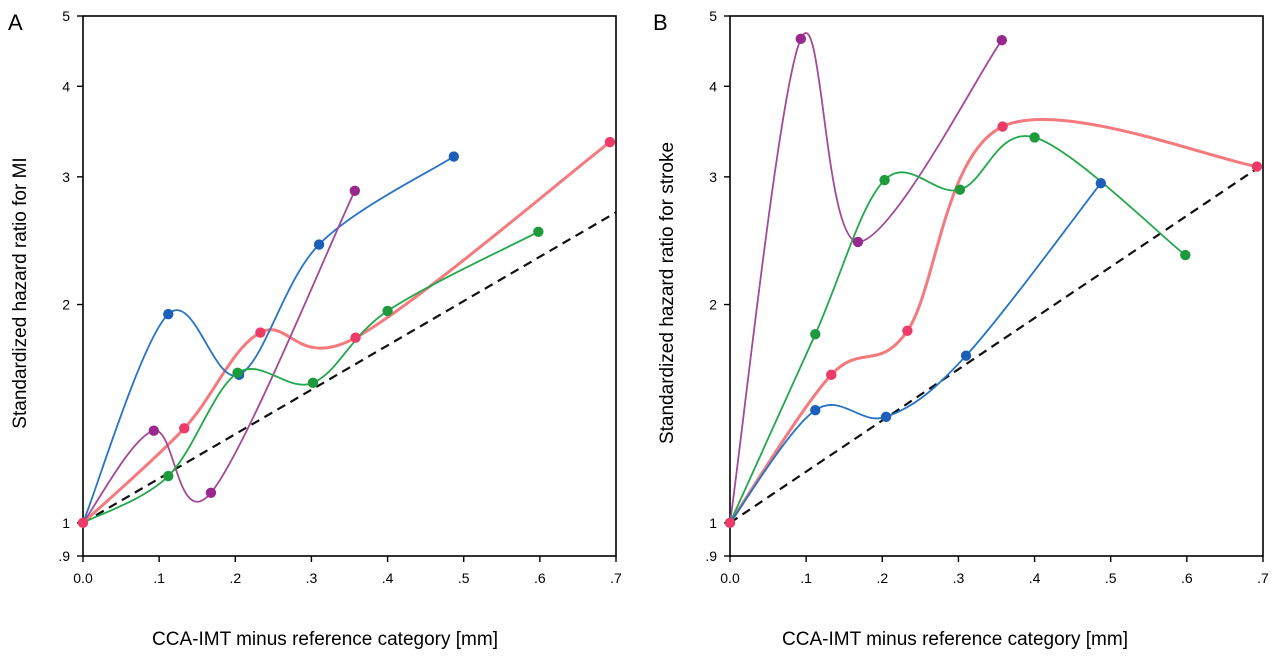 This screenshot has height=661, width=1279. Describe the element at coordinates (1111, 578) in the screenshot. I see `x-tick-label-b: .5` at that location.